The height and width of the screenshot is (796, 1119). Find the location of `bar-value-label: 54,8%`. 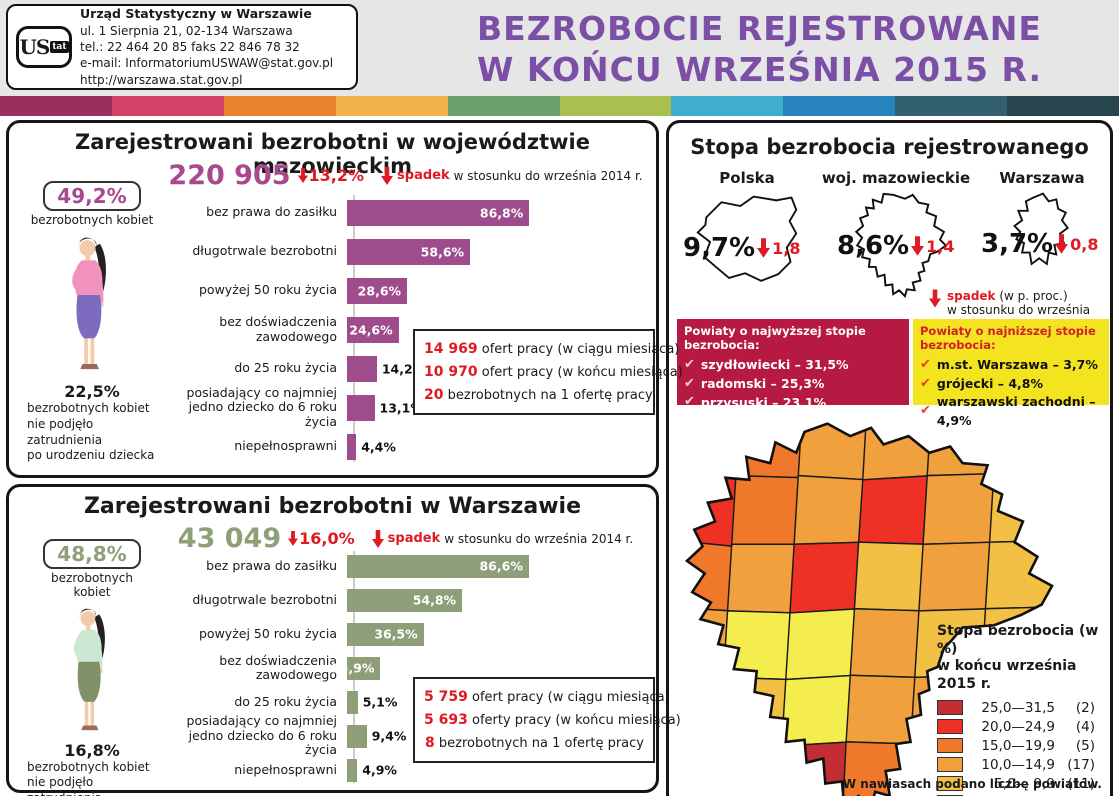

bar-value-label: 54,8% is located at coordinates (434, 600).